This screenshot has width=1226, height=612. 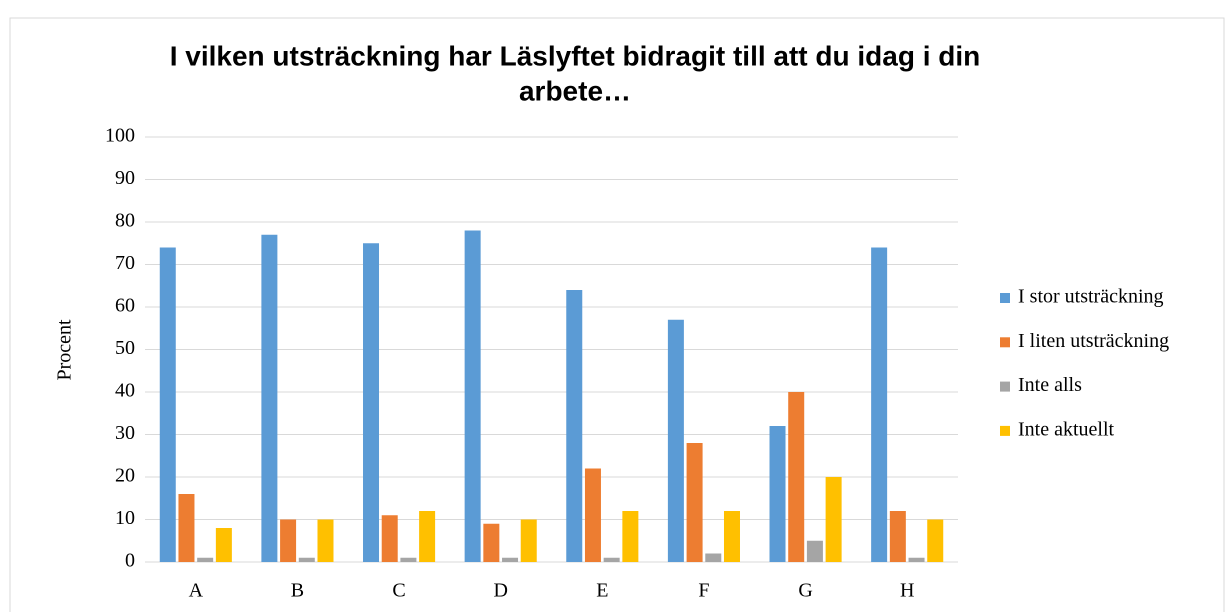 I want to click on y-tick-label: 60, so click(x=125, y=306).